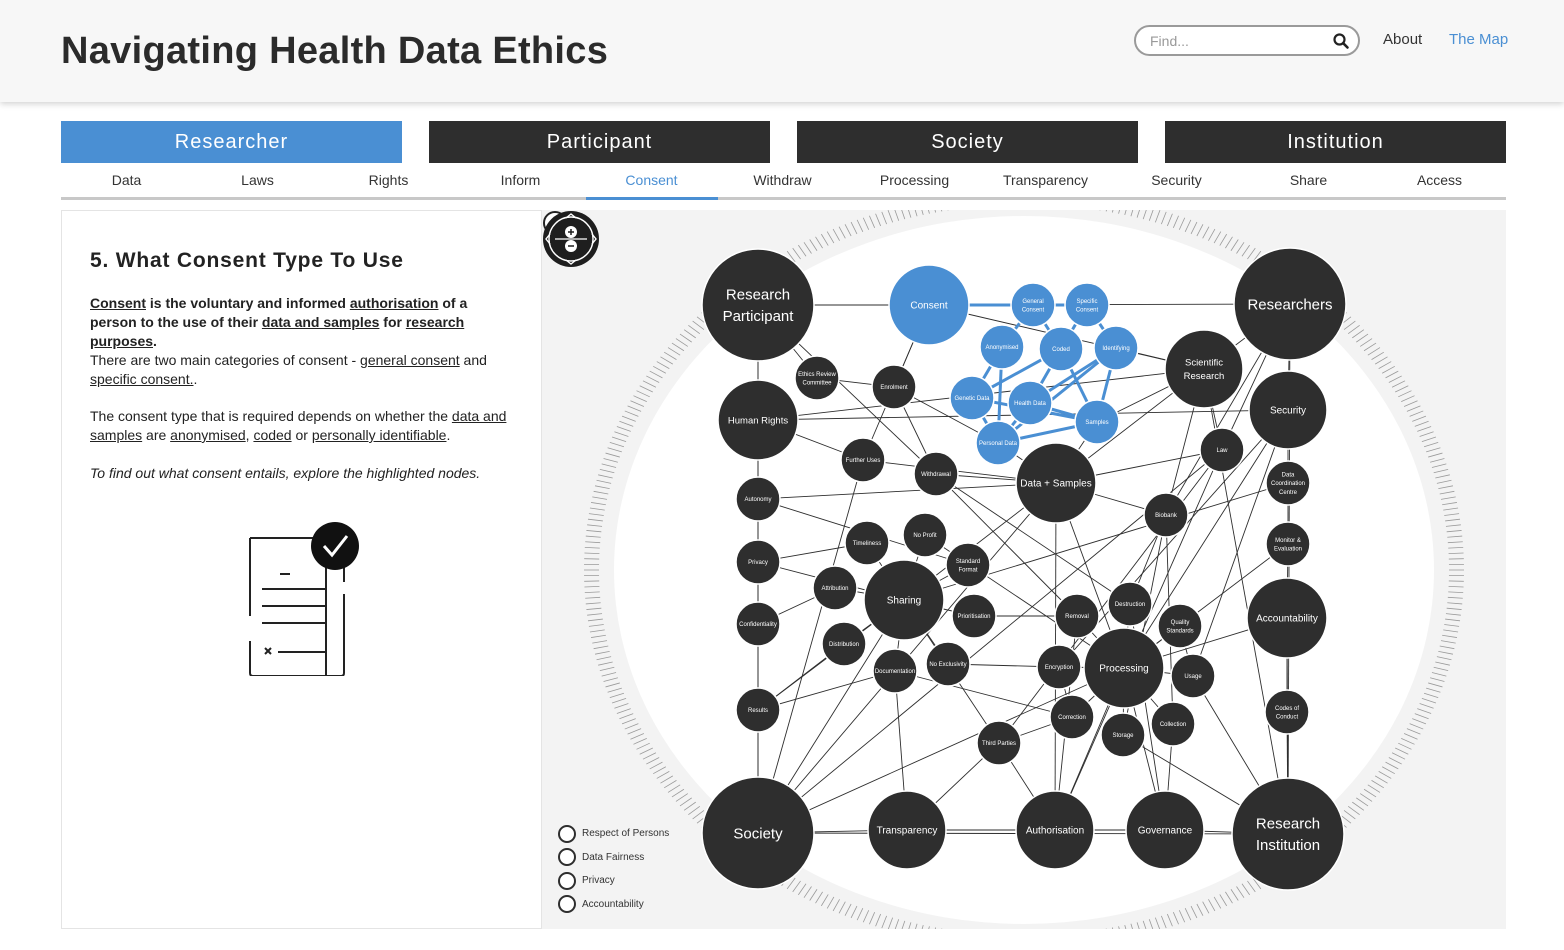 The image size is (1564, 950). Describe the element at coordinates (257, 180) in the screenshot. I see `subtab-laws: Laws` at that location.